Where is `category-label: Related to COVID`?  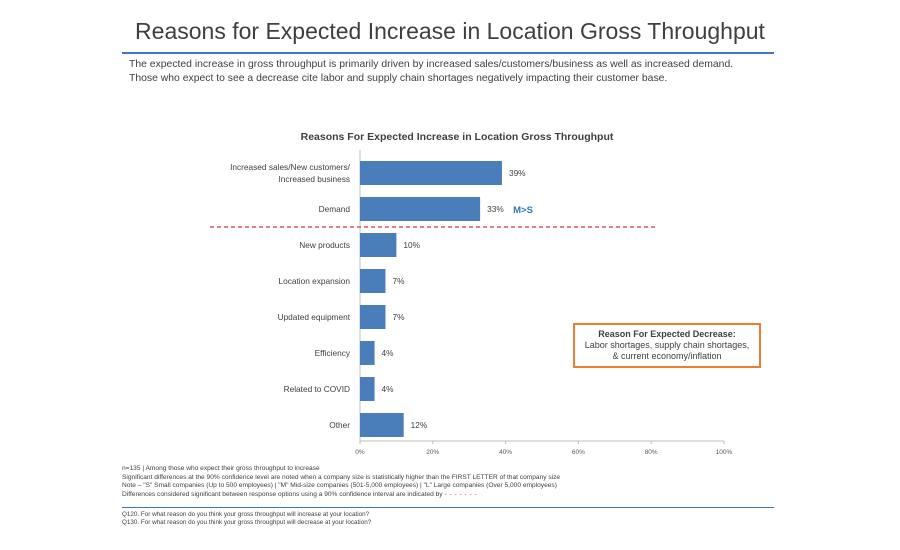 category-label: Related to COVID is located at coordinates (317, 389).